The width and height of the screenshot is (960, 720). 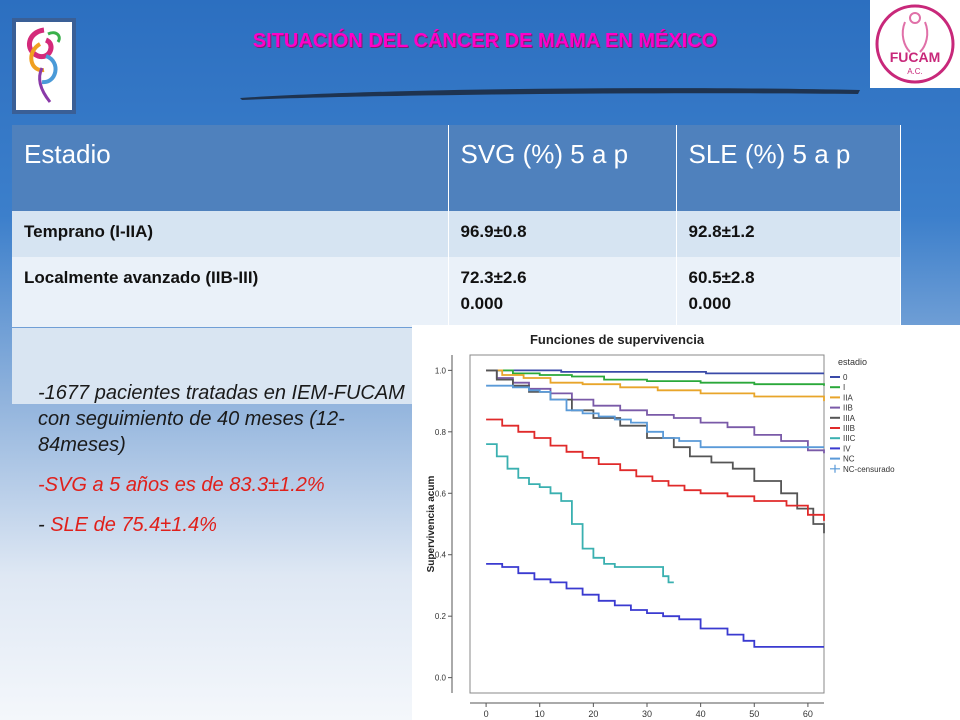 I want to click on legend-label: IV, so click(x=847, y=448).